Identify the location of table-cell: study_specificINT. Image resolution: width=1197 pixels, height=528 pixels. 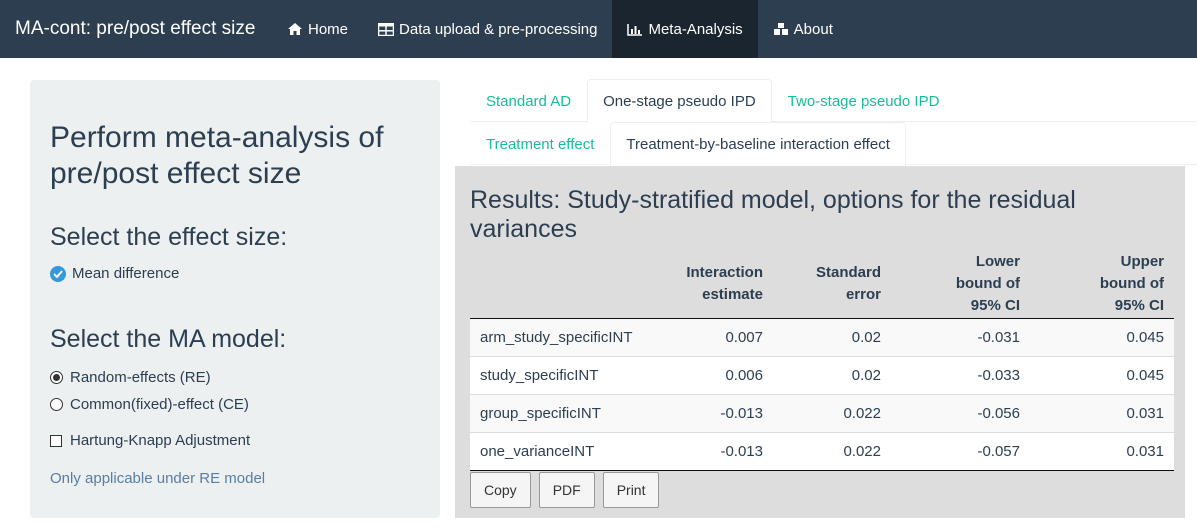
(562, 374).